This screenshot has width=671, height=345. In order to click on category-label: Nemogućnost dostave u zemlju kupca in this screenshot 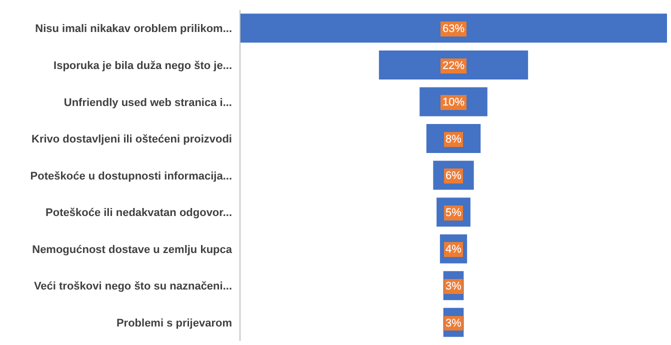, I will do `click(132, 250)`.